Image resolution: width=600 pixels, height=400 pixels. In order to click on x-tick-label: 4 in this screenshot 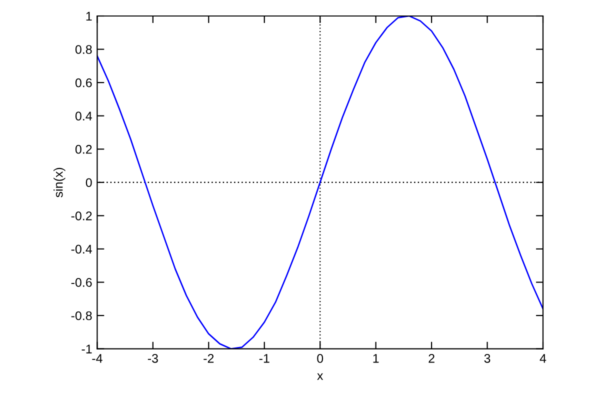, I will do `click(543, 358)`.